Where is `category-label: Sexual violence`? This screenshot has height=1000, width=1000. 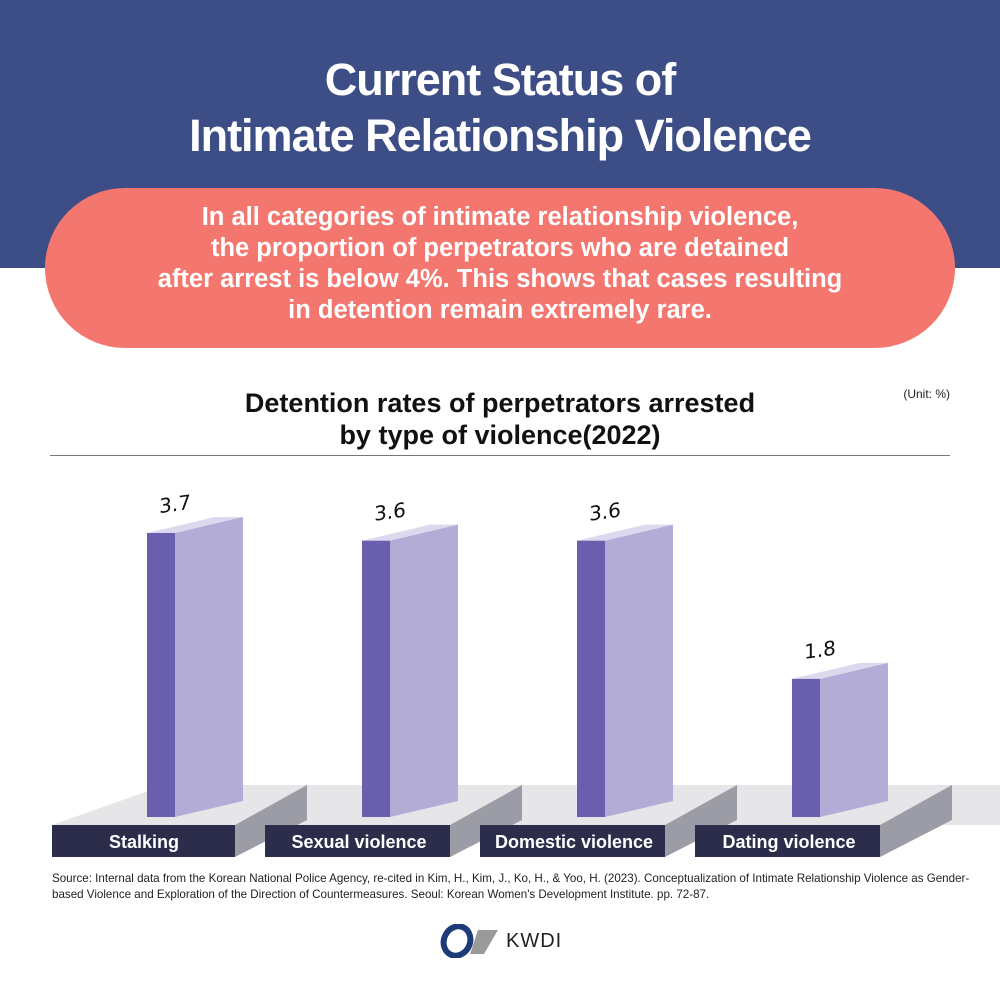
category-label: Sexual violence is located at coordinates (358, 842).